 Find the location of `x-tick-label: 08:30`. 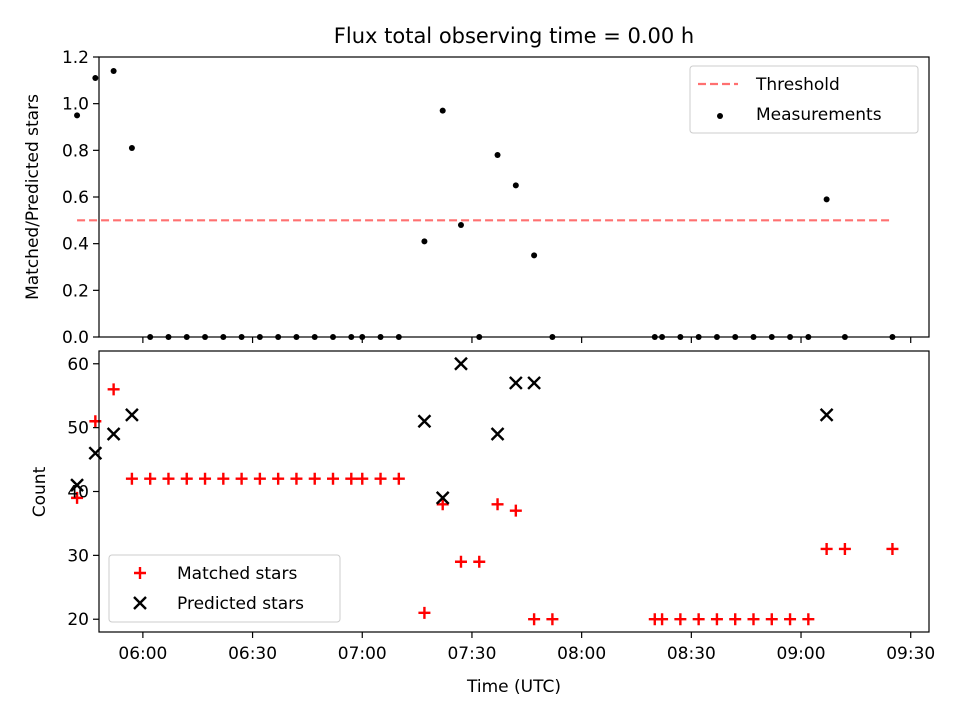

x-tick-label: 08:30 is located at coordinates (691, 654).